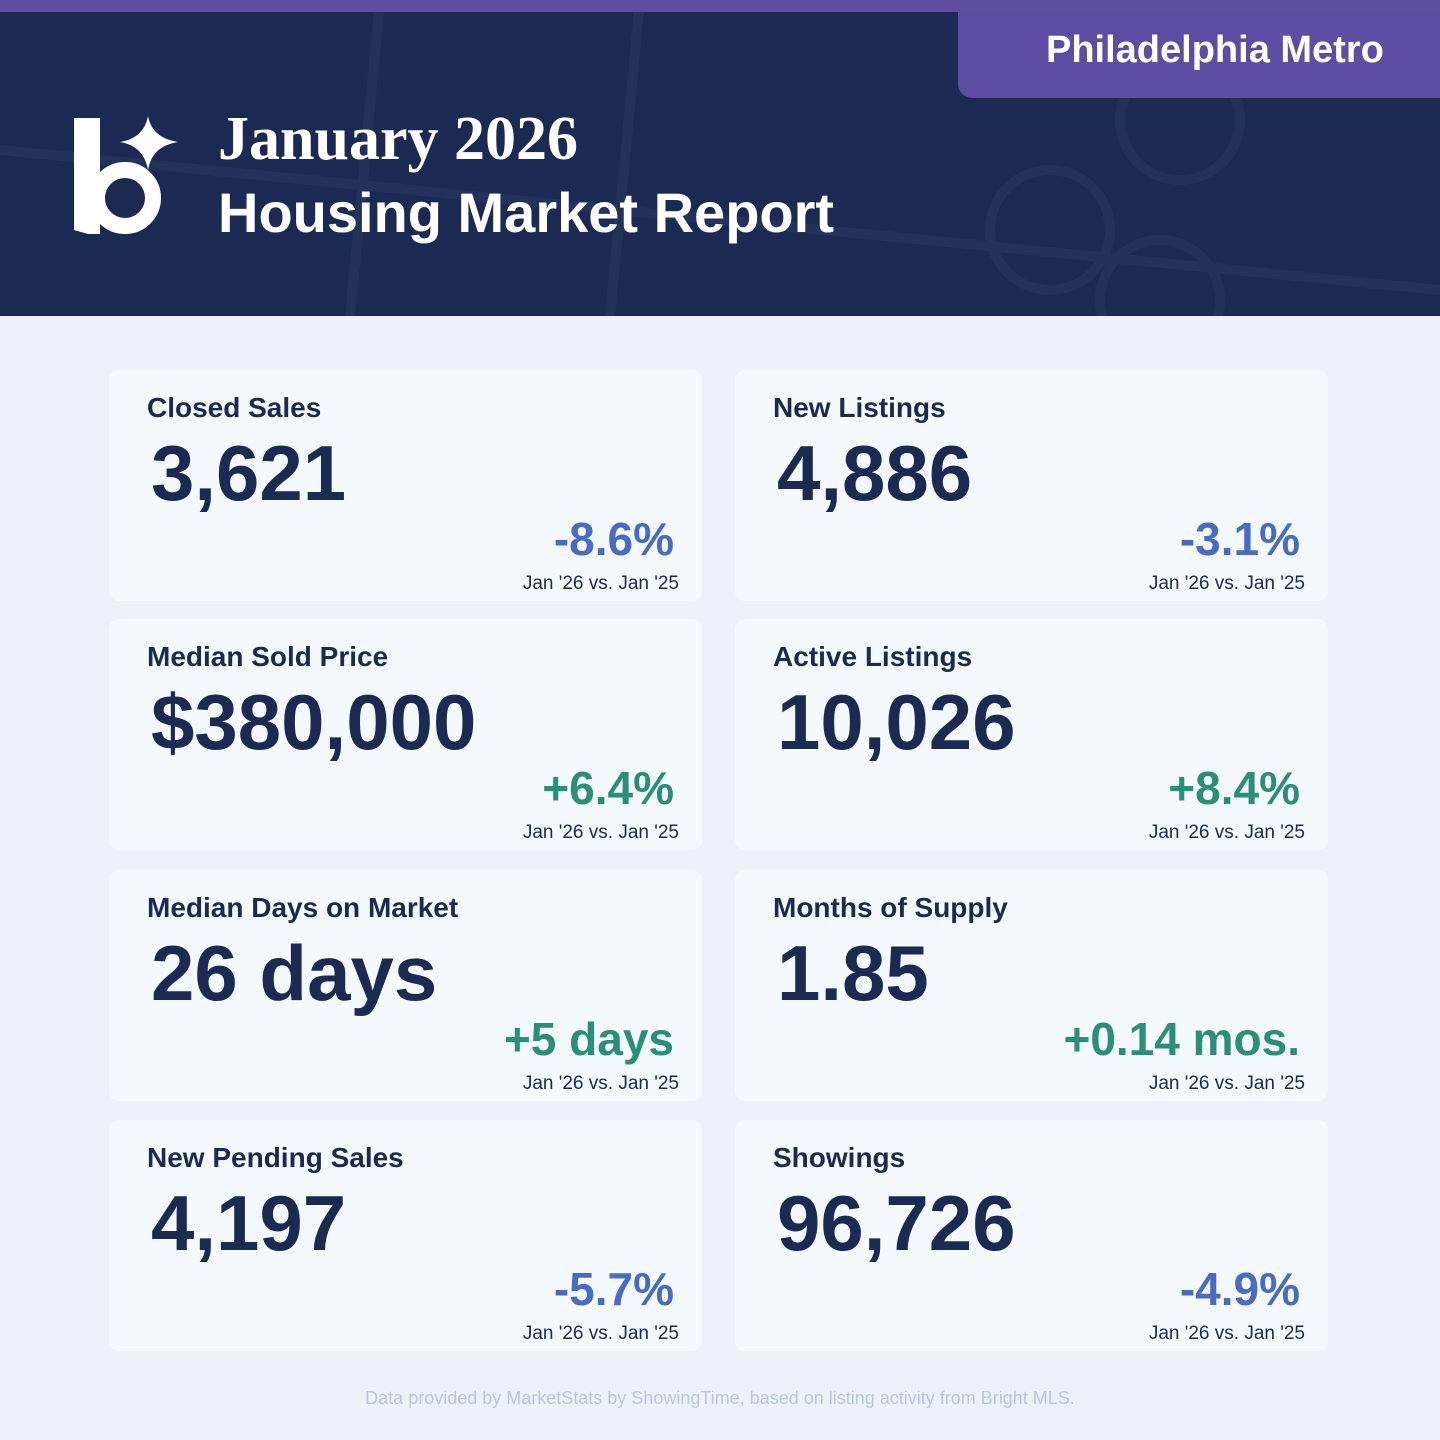 This screenshot has height=1440, width=1440. Describe the element at coordinates (896, 722) in the screenshot. I see `stat-value: 10,026` at that location.